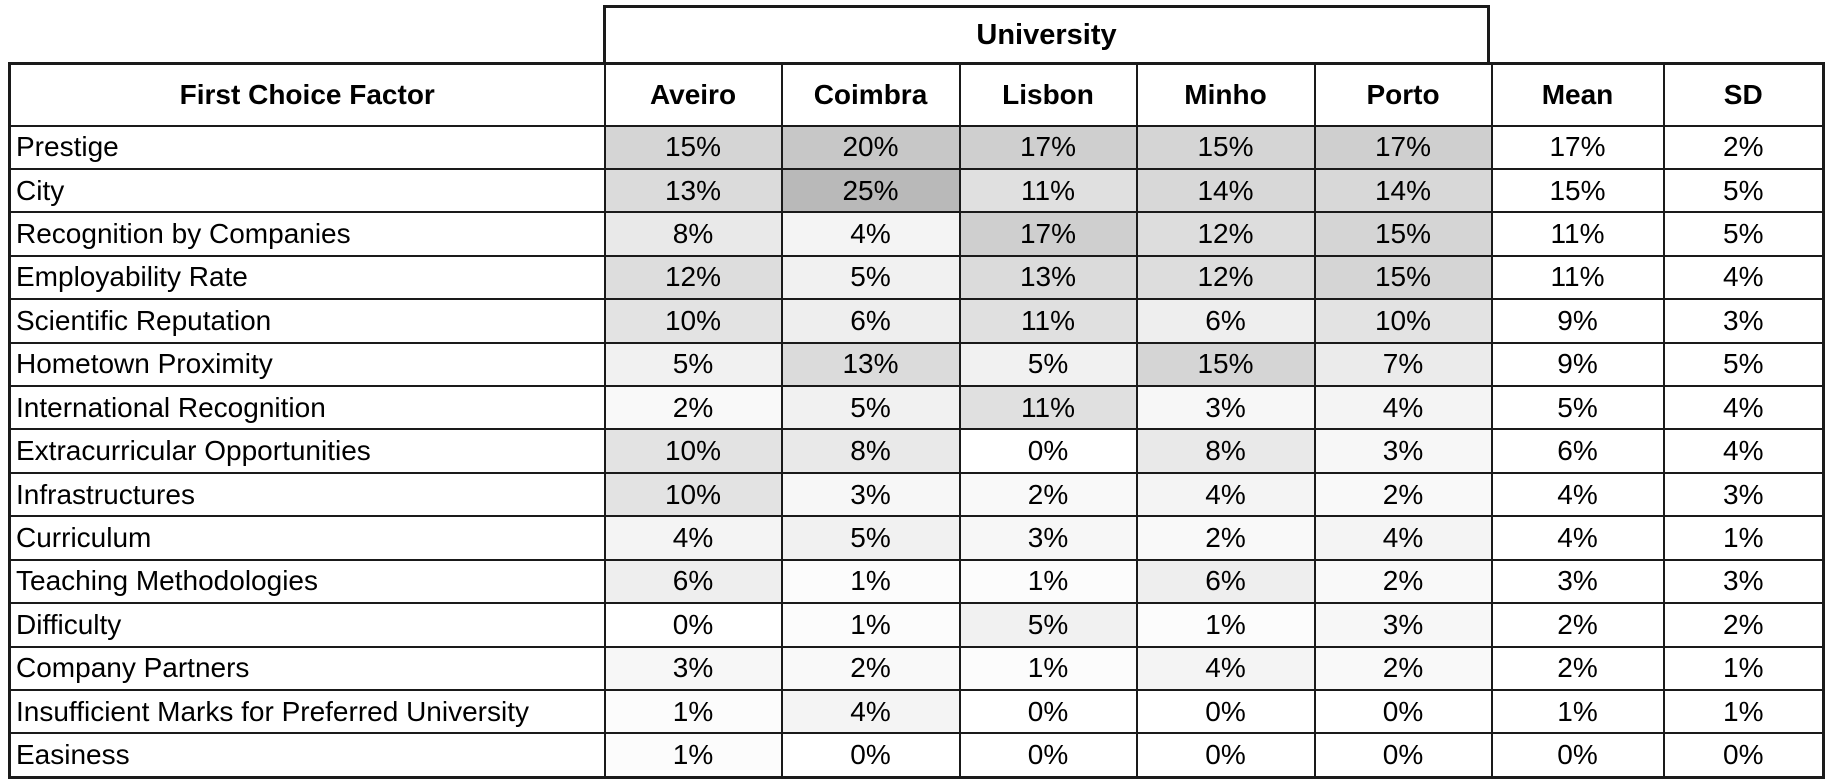  I want to click on mean-cell: 5%, so click(1577, 408).